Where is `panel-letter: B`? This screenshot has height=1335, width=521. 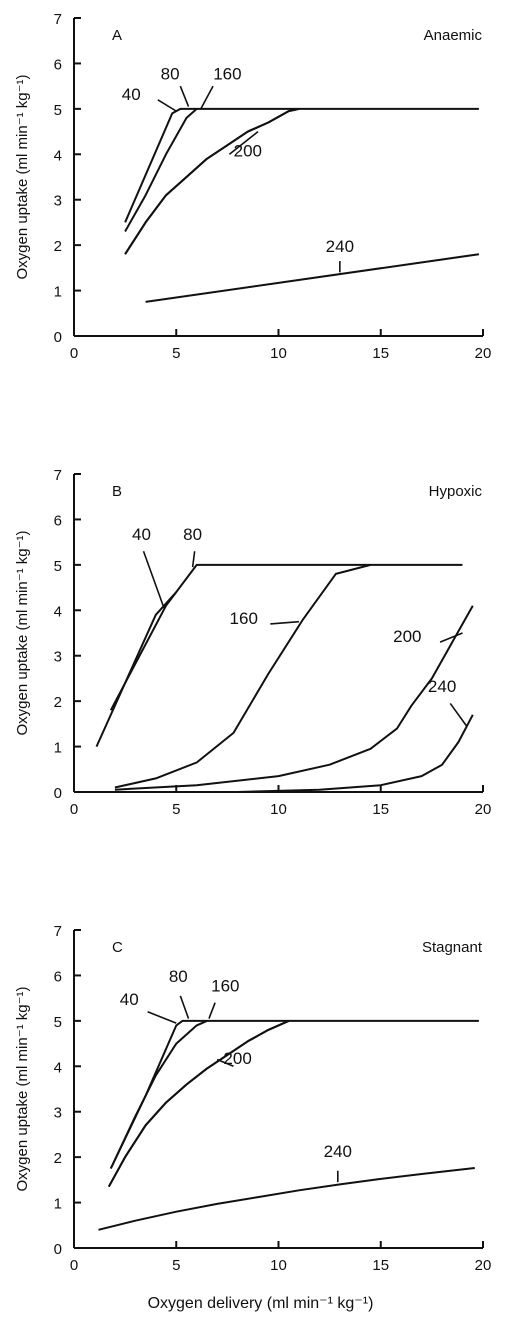
panel-letter: B is located at coordinates (117, 491).